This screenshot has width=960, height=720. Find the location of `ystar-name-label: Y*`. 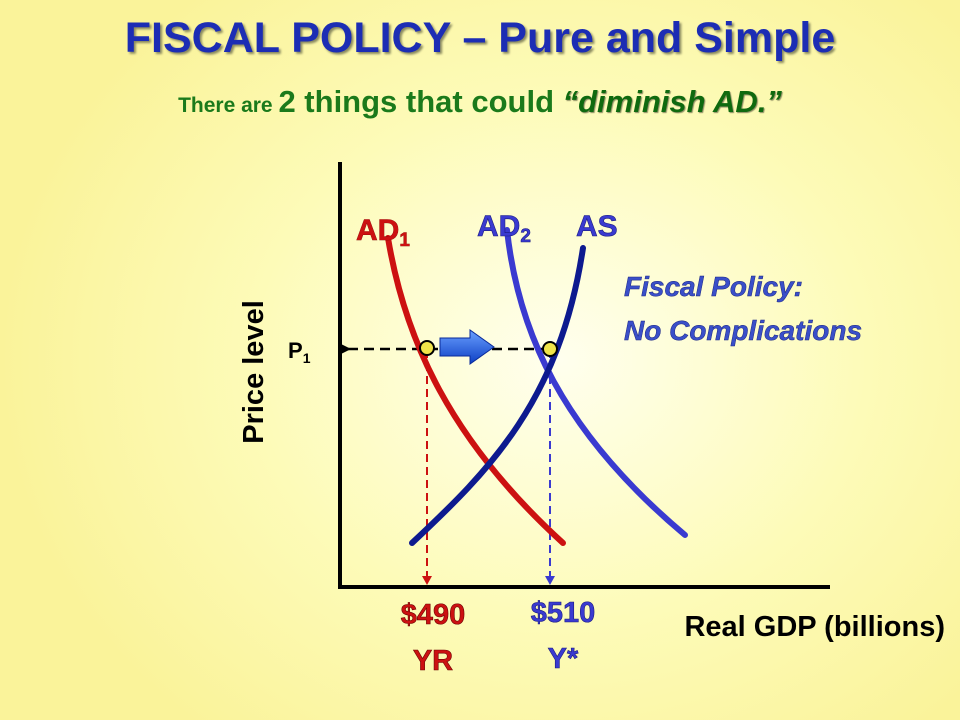

ystar-name-label: Y* is located at coordinates (563, 659).